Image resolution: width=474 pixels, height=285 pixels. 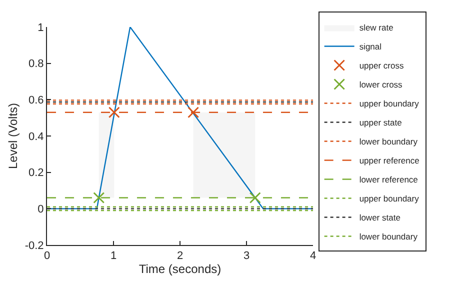 What do you see at coordinates (380, 217) in the screenshot?
I see `legend-label: lower state` at bounding box center [380, 217].